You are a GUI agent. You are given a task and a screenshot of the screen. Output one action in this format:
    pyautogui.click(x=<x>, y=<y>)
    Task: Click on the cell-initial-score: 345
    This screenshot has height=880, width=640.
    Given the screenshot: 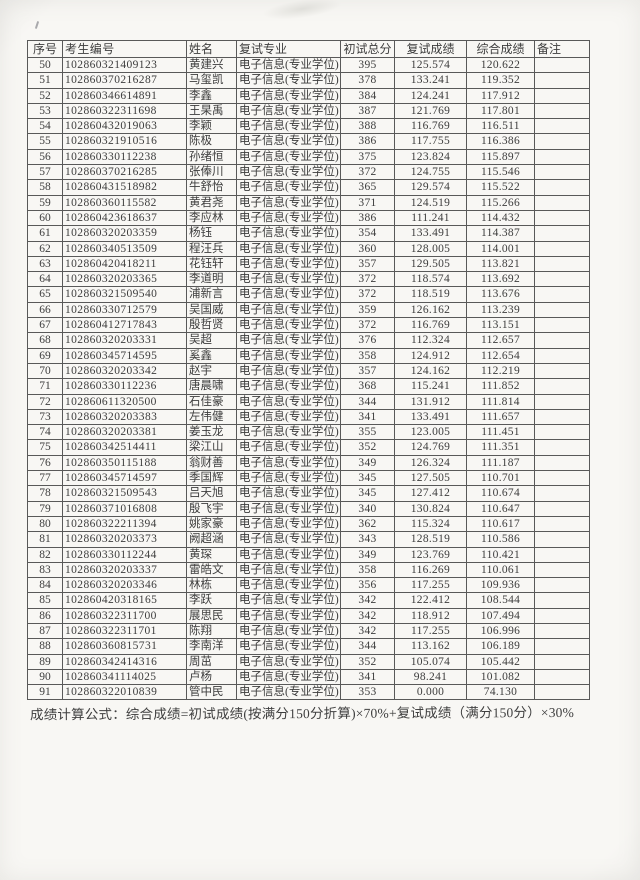 What is the action you would take?
    pyautogui.click(x=367, y=493)
    